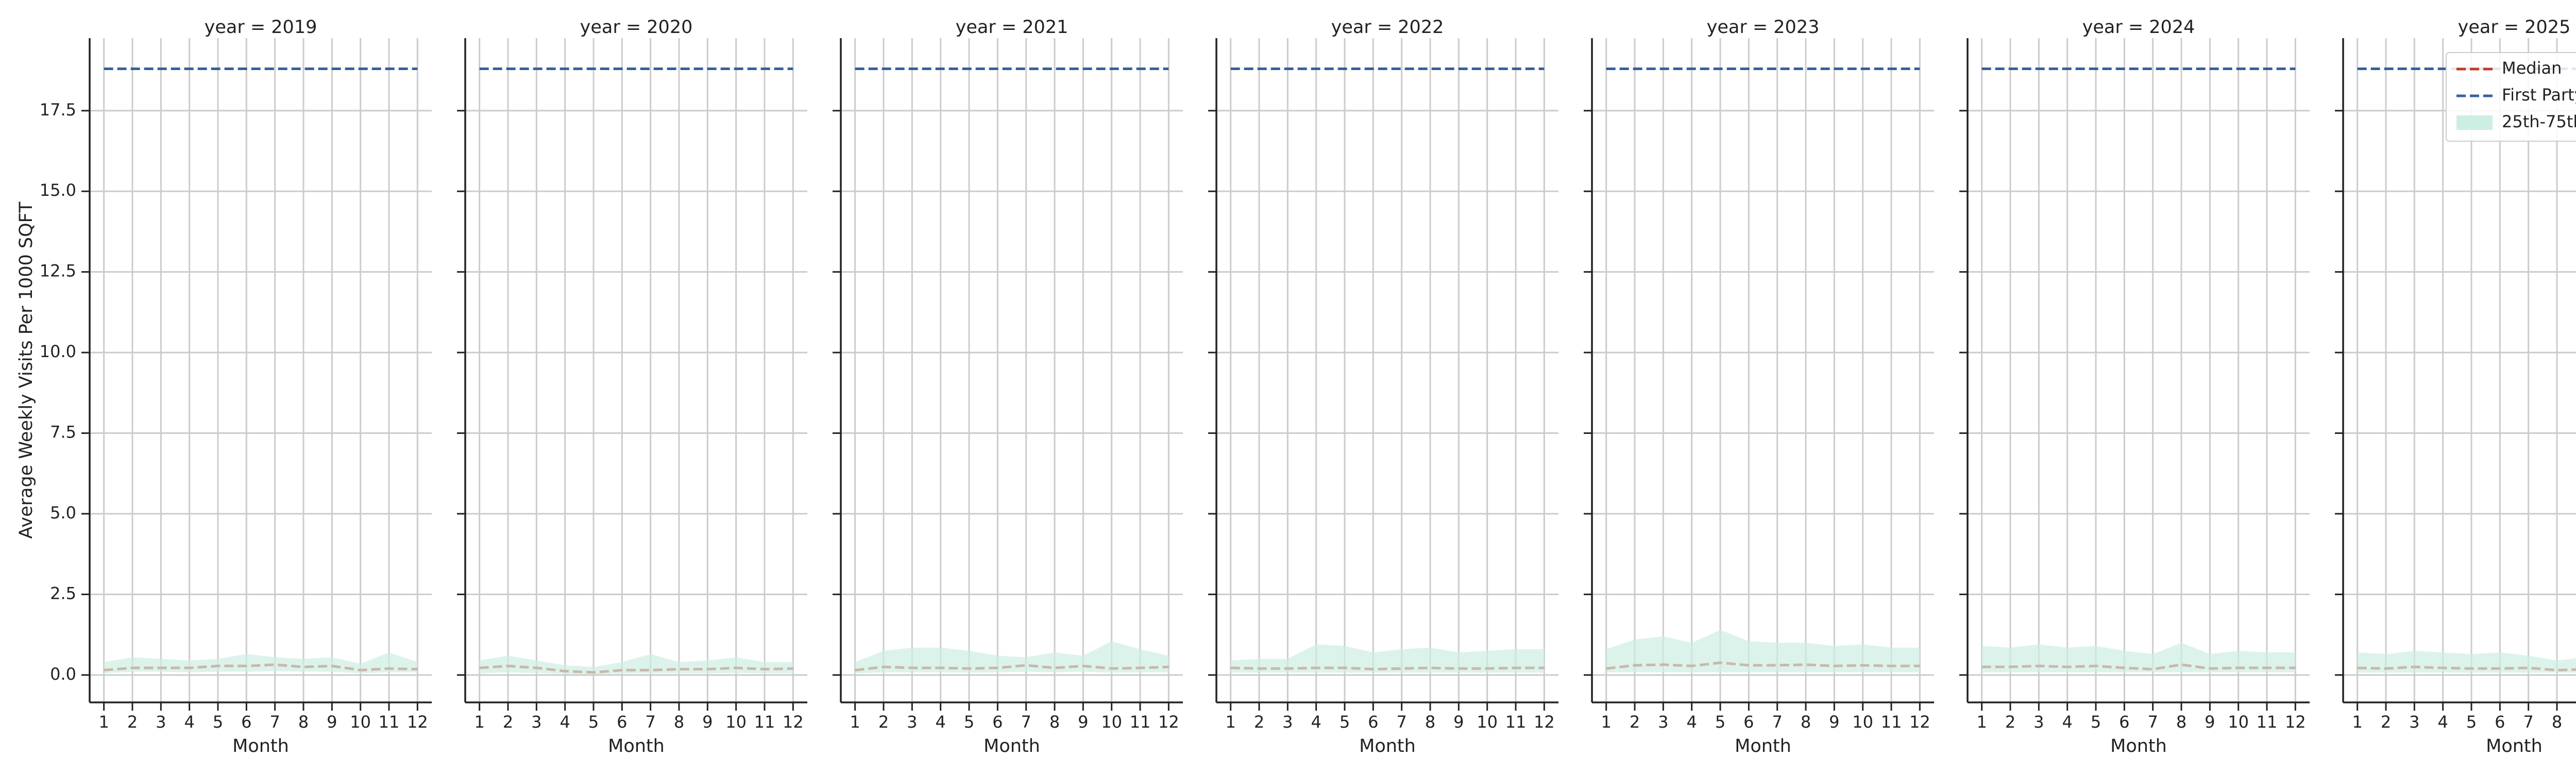  Describe the element at coordinates (26, 370) in the screenshot. I see `y-axis-label: Average Weekly Visits Per 1000 SQFT` at that location.